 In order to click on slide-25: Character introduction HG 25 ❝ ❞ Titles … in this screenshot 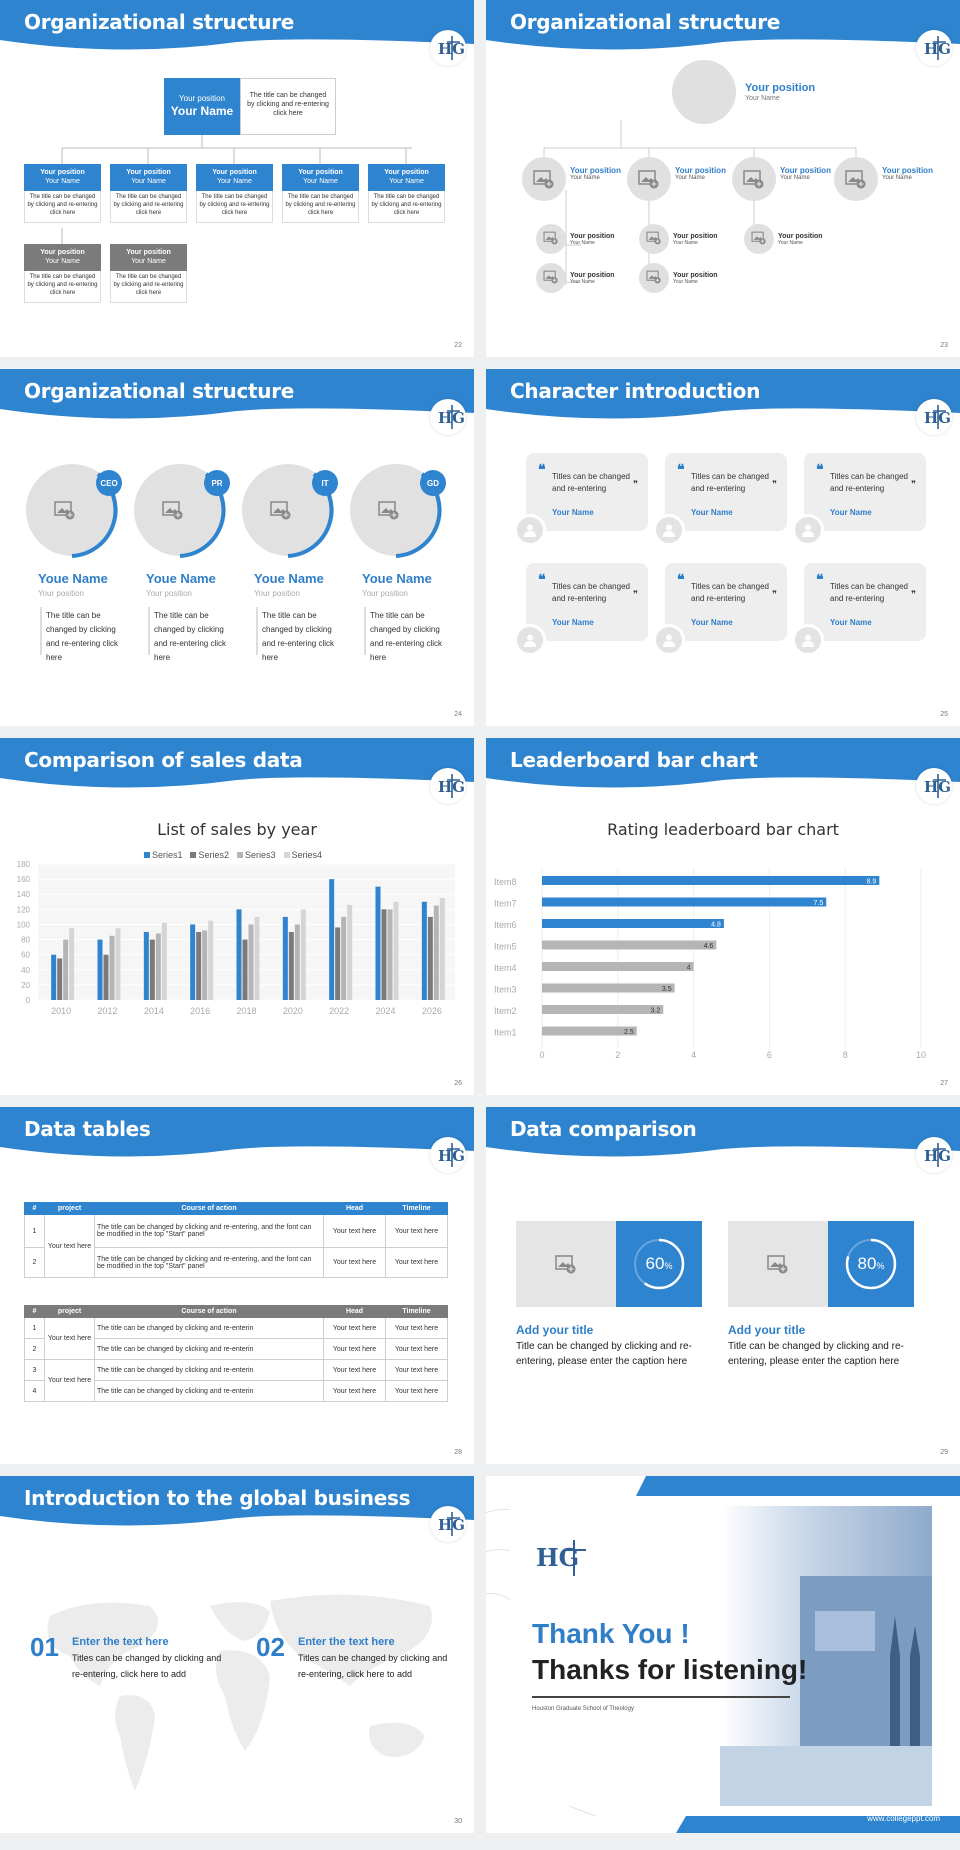, I will do `click(723, 547)`.